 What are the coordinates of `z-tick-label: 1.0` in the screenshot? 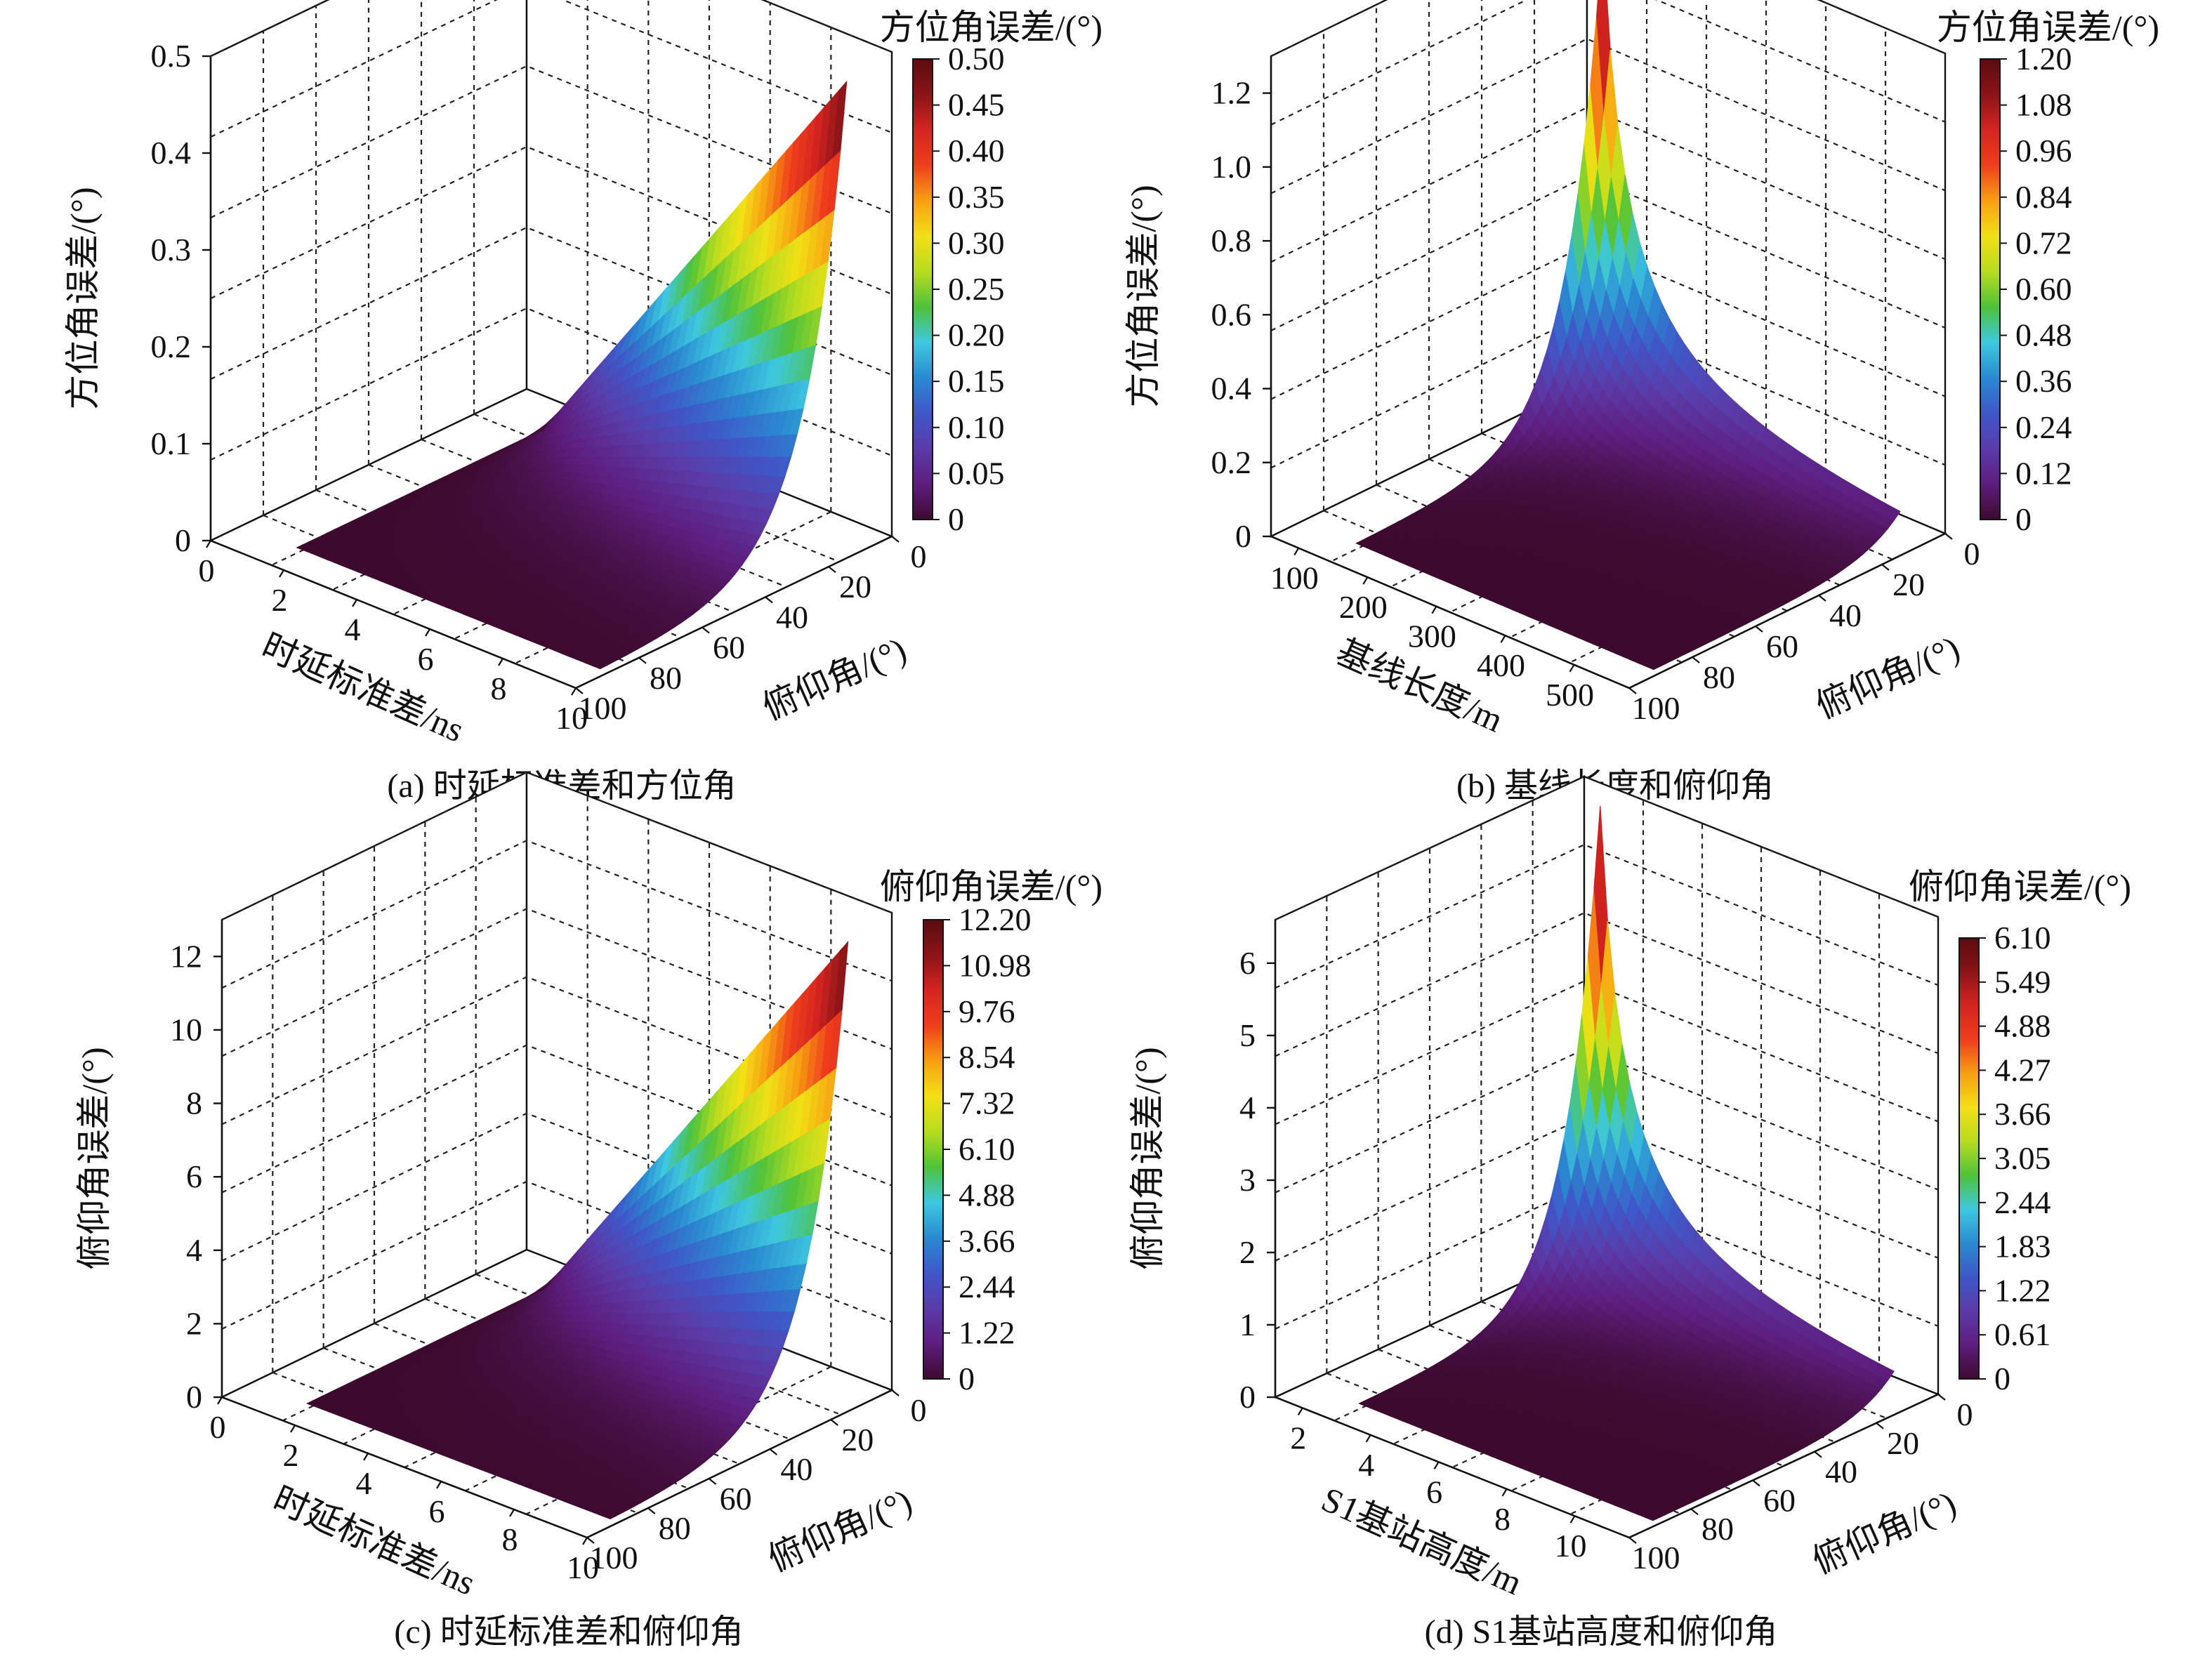 It's located at (1231, 167).